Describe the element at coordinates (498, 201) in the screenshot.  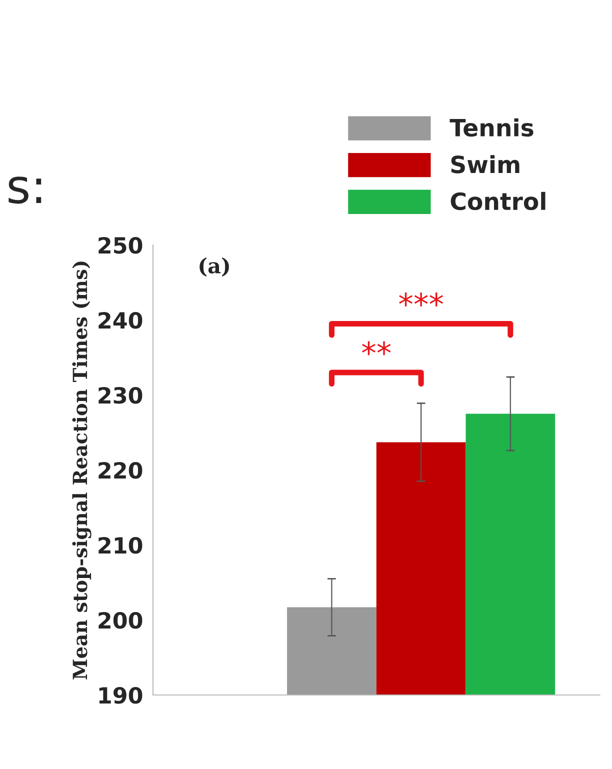
I see `legend-label: Control` at that location.